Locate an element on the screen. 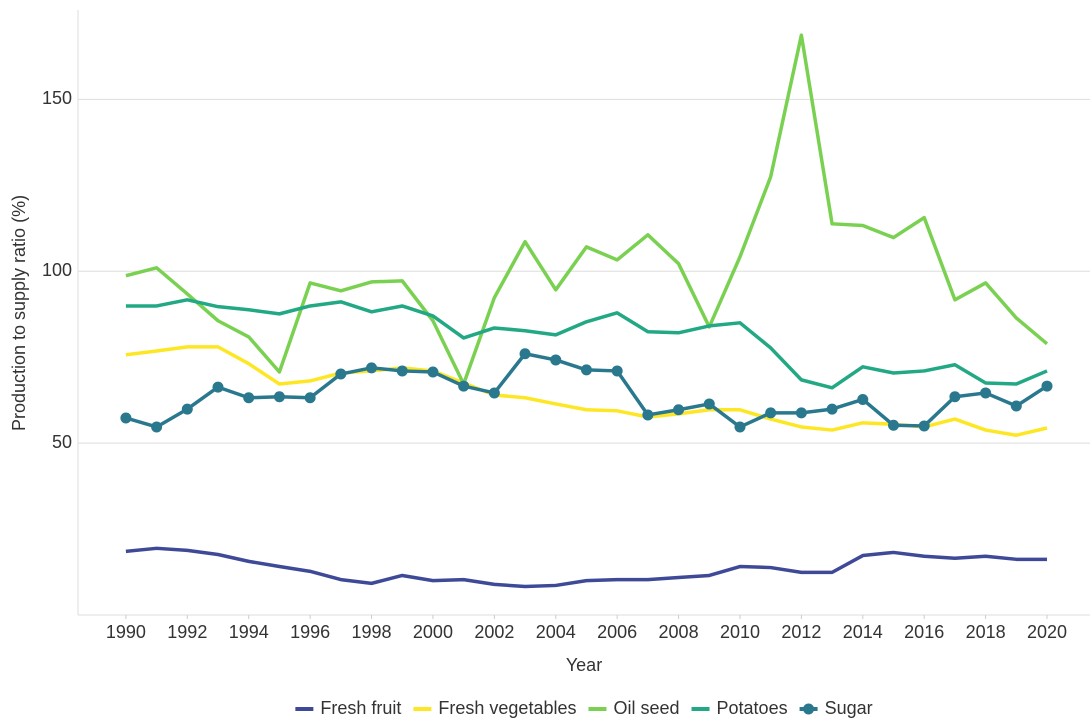  x-tick-label: 2006 is located at coordinates (617, 632).